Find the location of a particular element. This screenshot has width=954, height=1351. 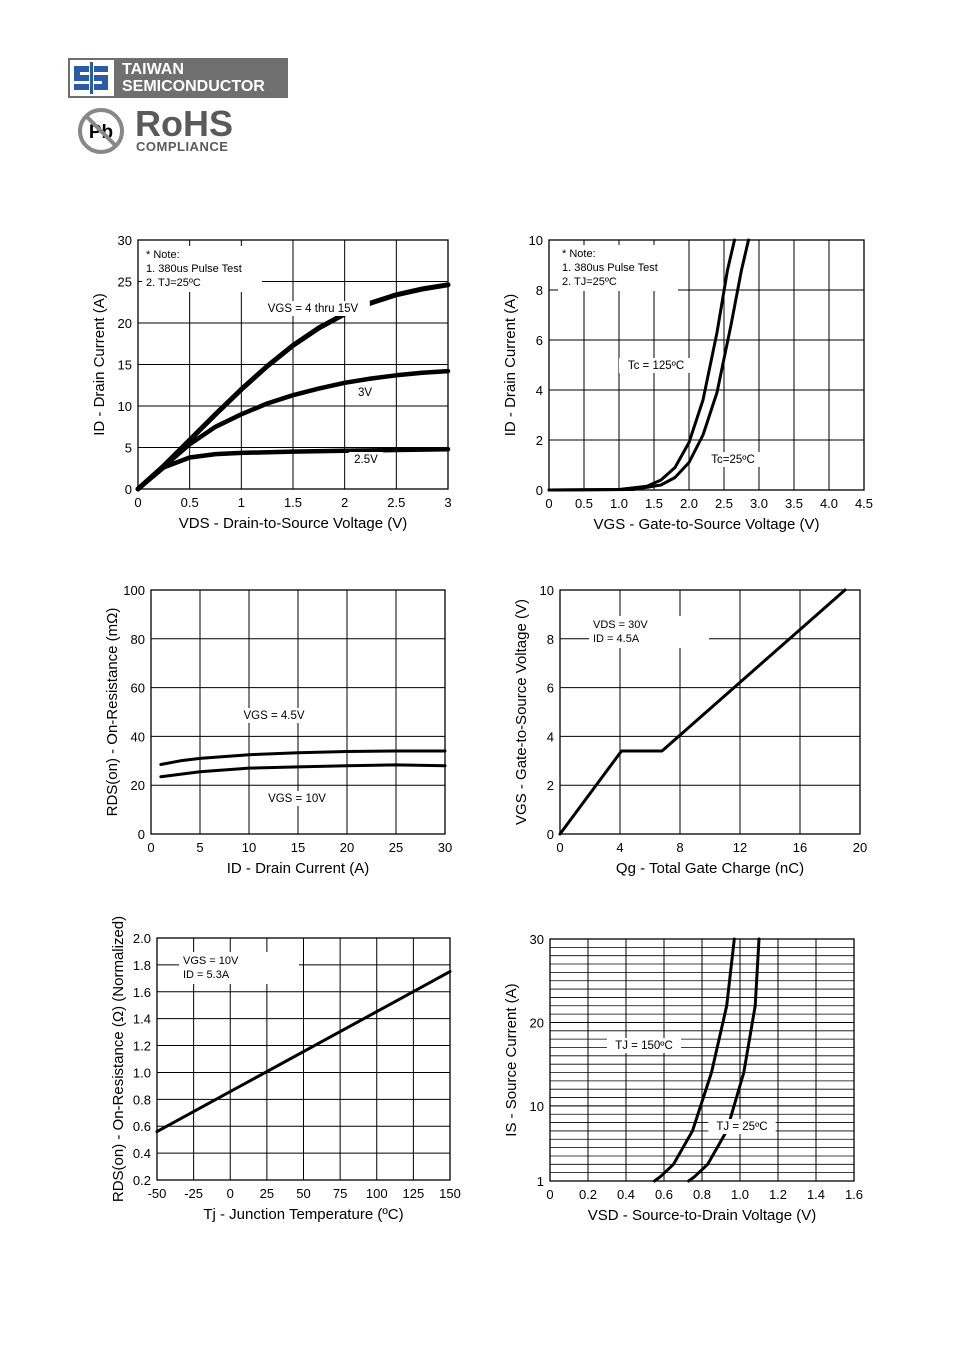

pb-free-icon: Pb is located at coordinates (101, 131).